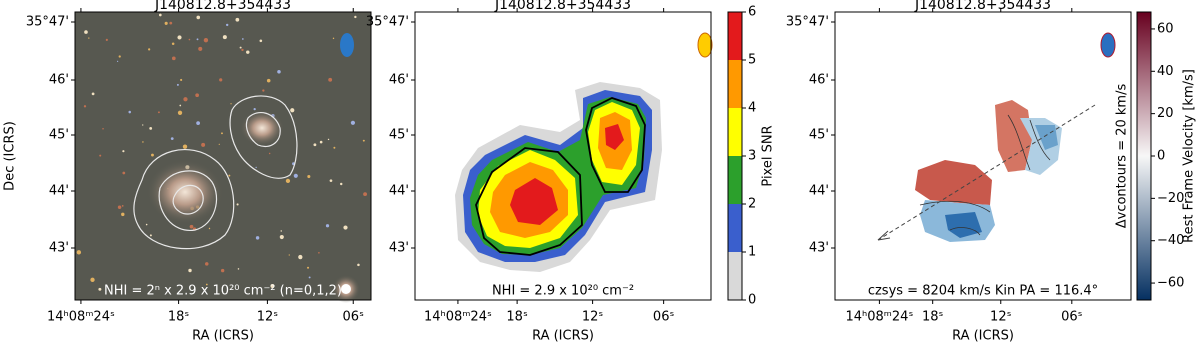 This screenshot has width=1200, height=348. Describe the element at coordinates (1189, 156) in the screenshot. I see `colorbar-label: Rest Frame Velocity [km/s]` at that location.